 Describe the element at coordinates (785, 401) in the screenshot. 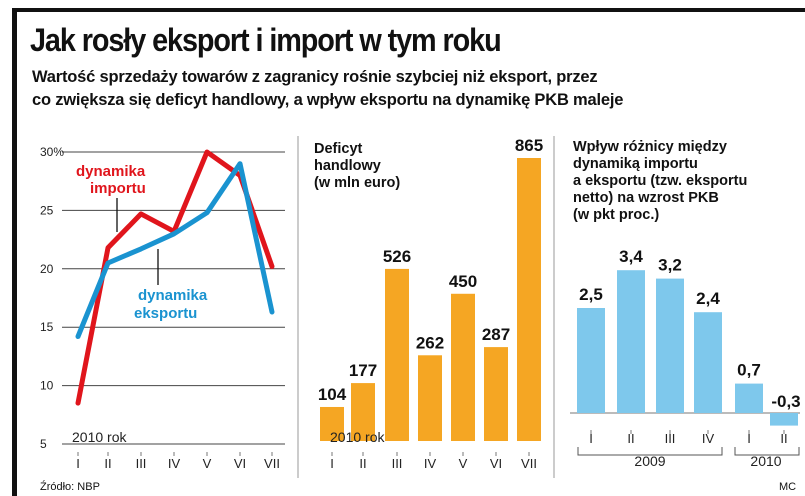

I see `pkb-value-label: -0,3` at that location.